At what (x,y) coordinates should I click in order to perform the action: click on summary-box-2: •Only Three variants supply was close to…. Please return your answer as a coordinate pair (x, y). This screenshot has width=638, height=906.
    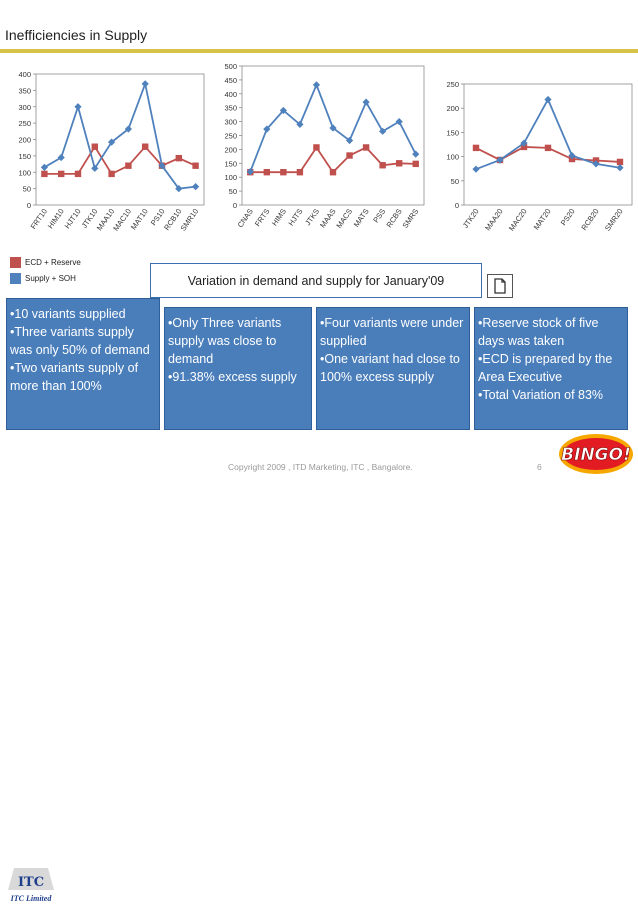
    Looking at the image, I should click on (238, 368).